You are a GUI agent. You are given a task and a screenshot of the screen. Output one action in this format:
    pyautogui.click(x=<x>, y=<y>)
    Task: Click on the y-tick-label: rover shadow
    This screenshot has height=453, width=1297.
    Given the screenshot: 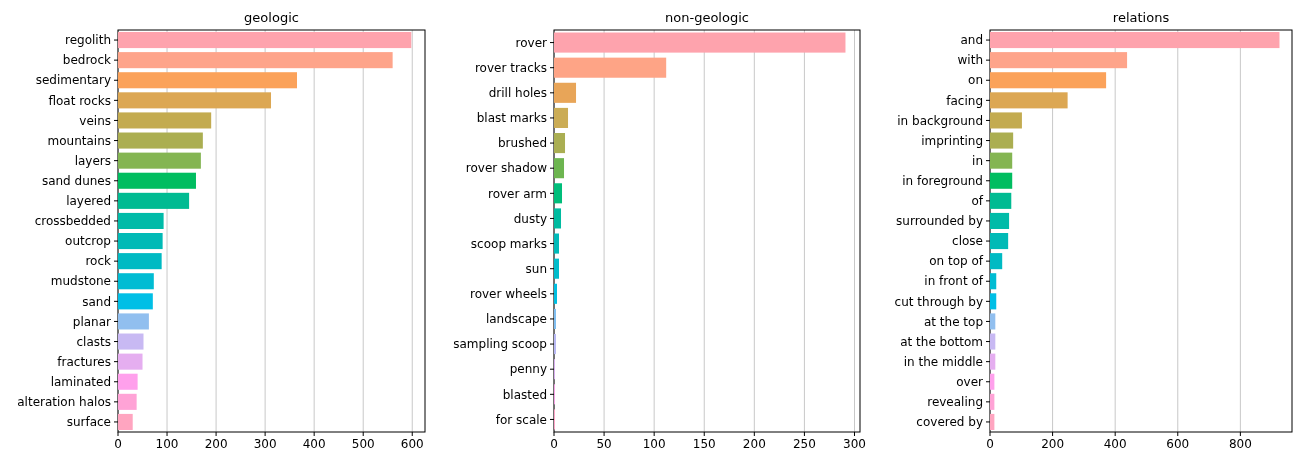 What is the action you would take?
    pyautogui.click(x=506, y=168)
    